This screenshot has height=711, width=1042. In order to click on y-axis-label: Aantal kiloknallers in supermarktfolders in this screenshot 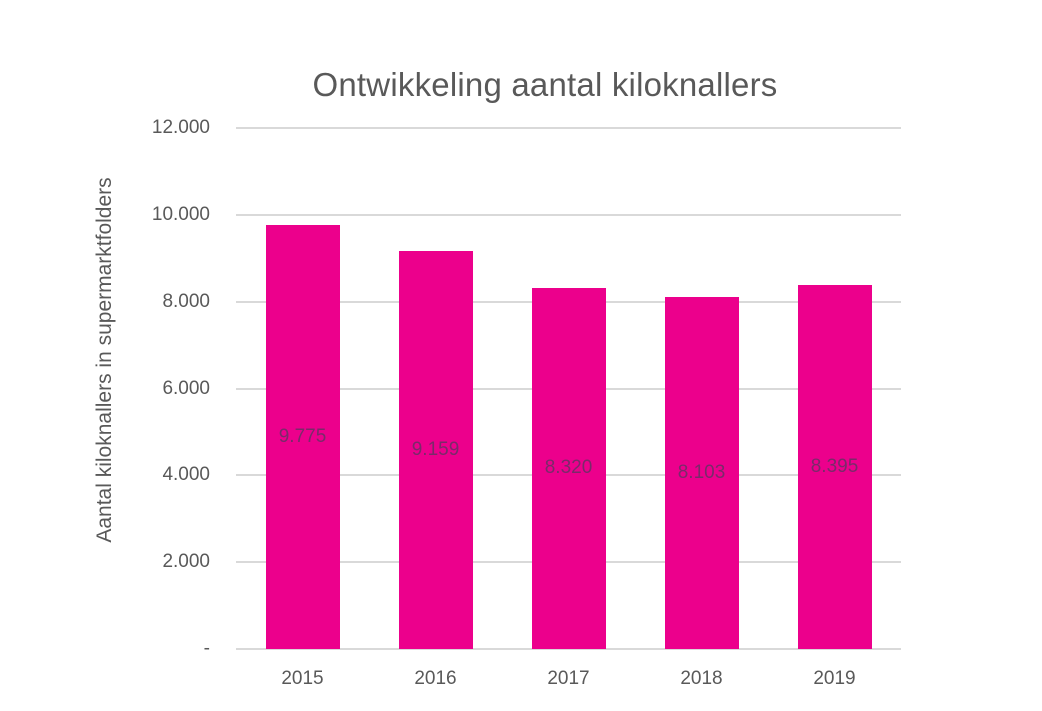, I will do `click(104, 360)`.